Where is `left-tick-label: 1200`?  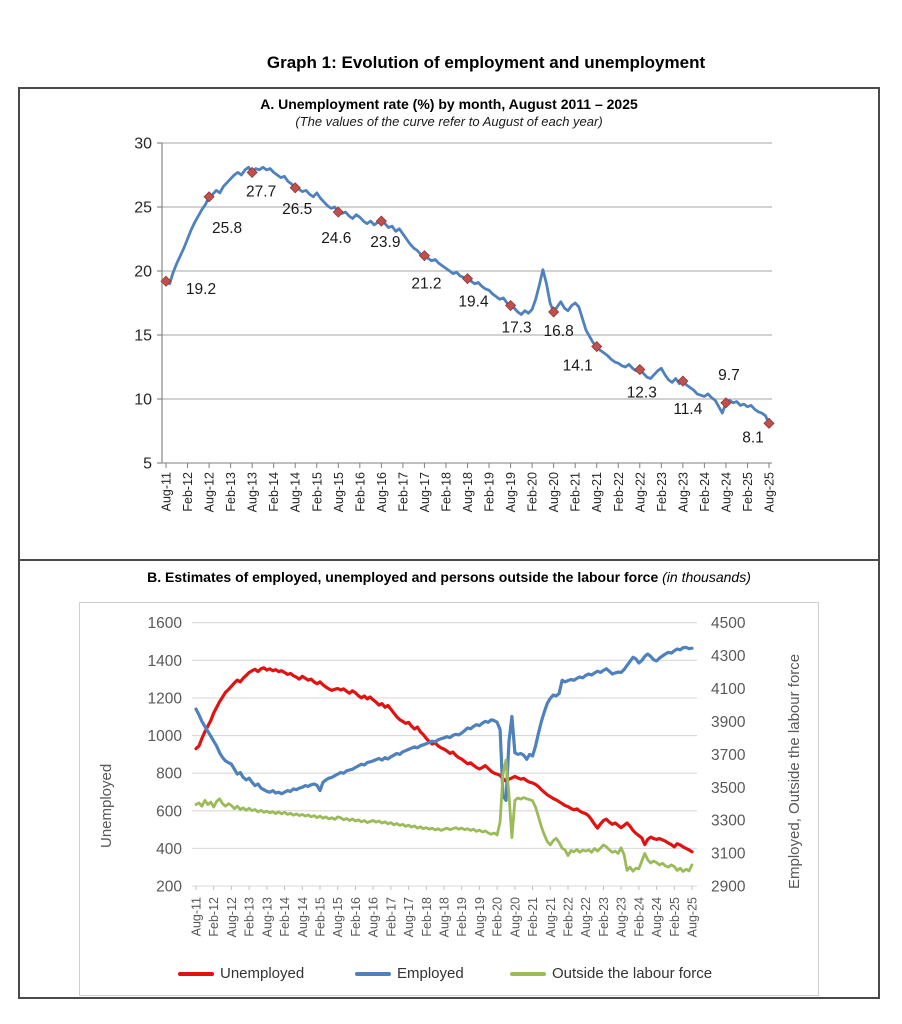
left-tick-label: 1200 is located at coordinates (165, 698).